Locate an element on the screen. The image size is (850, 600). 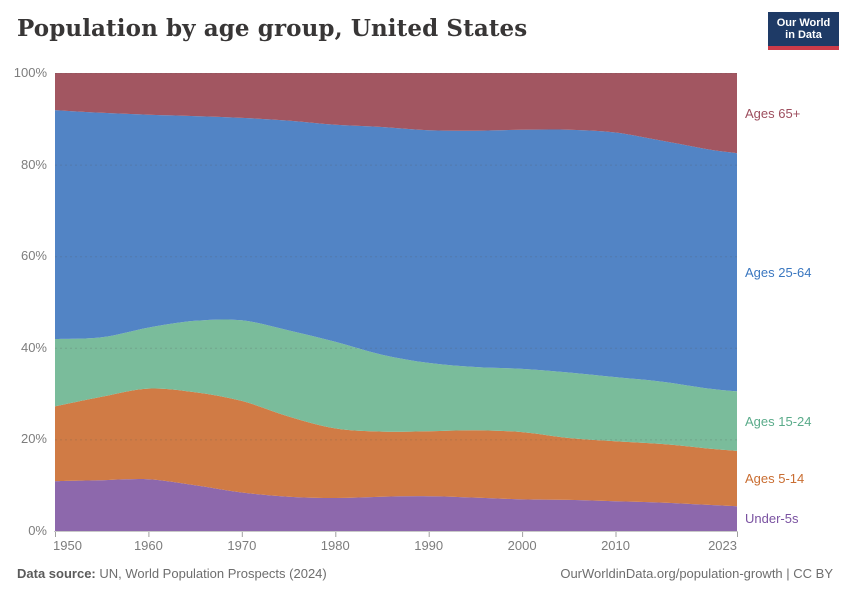
area-ages-65plus is located at coordinates (396, 113).